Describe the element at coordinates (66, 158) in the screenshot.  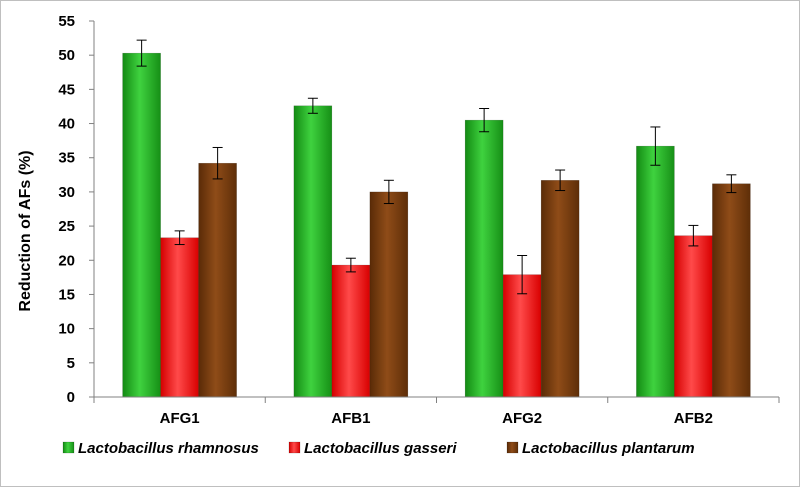
I see `y-tick-label: 35` at that location.